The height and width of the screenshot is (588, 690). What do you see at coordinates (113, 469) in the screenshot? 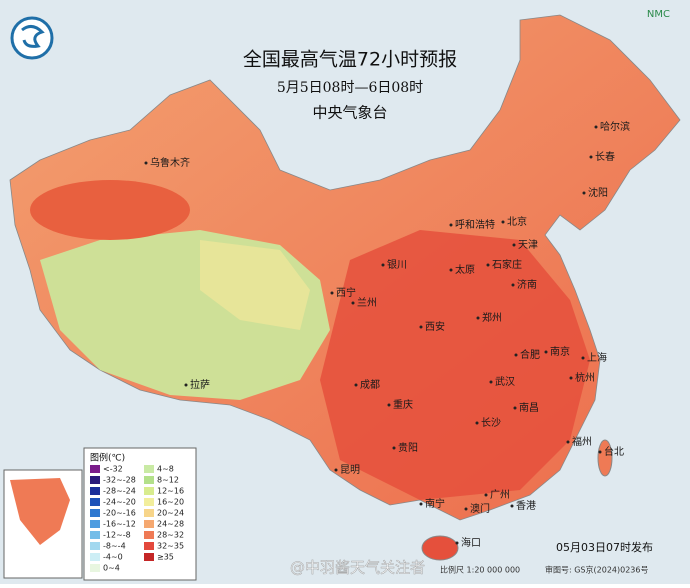
I see `legend-label: <-32` at bounding box center [113, 469].